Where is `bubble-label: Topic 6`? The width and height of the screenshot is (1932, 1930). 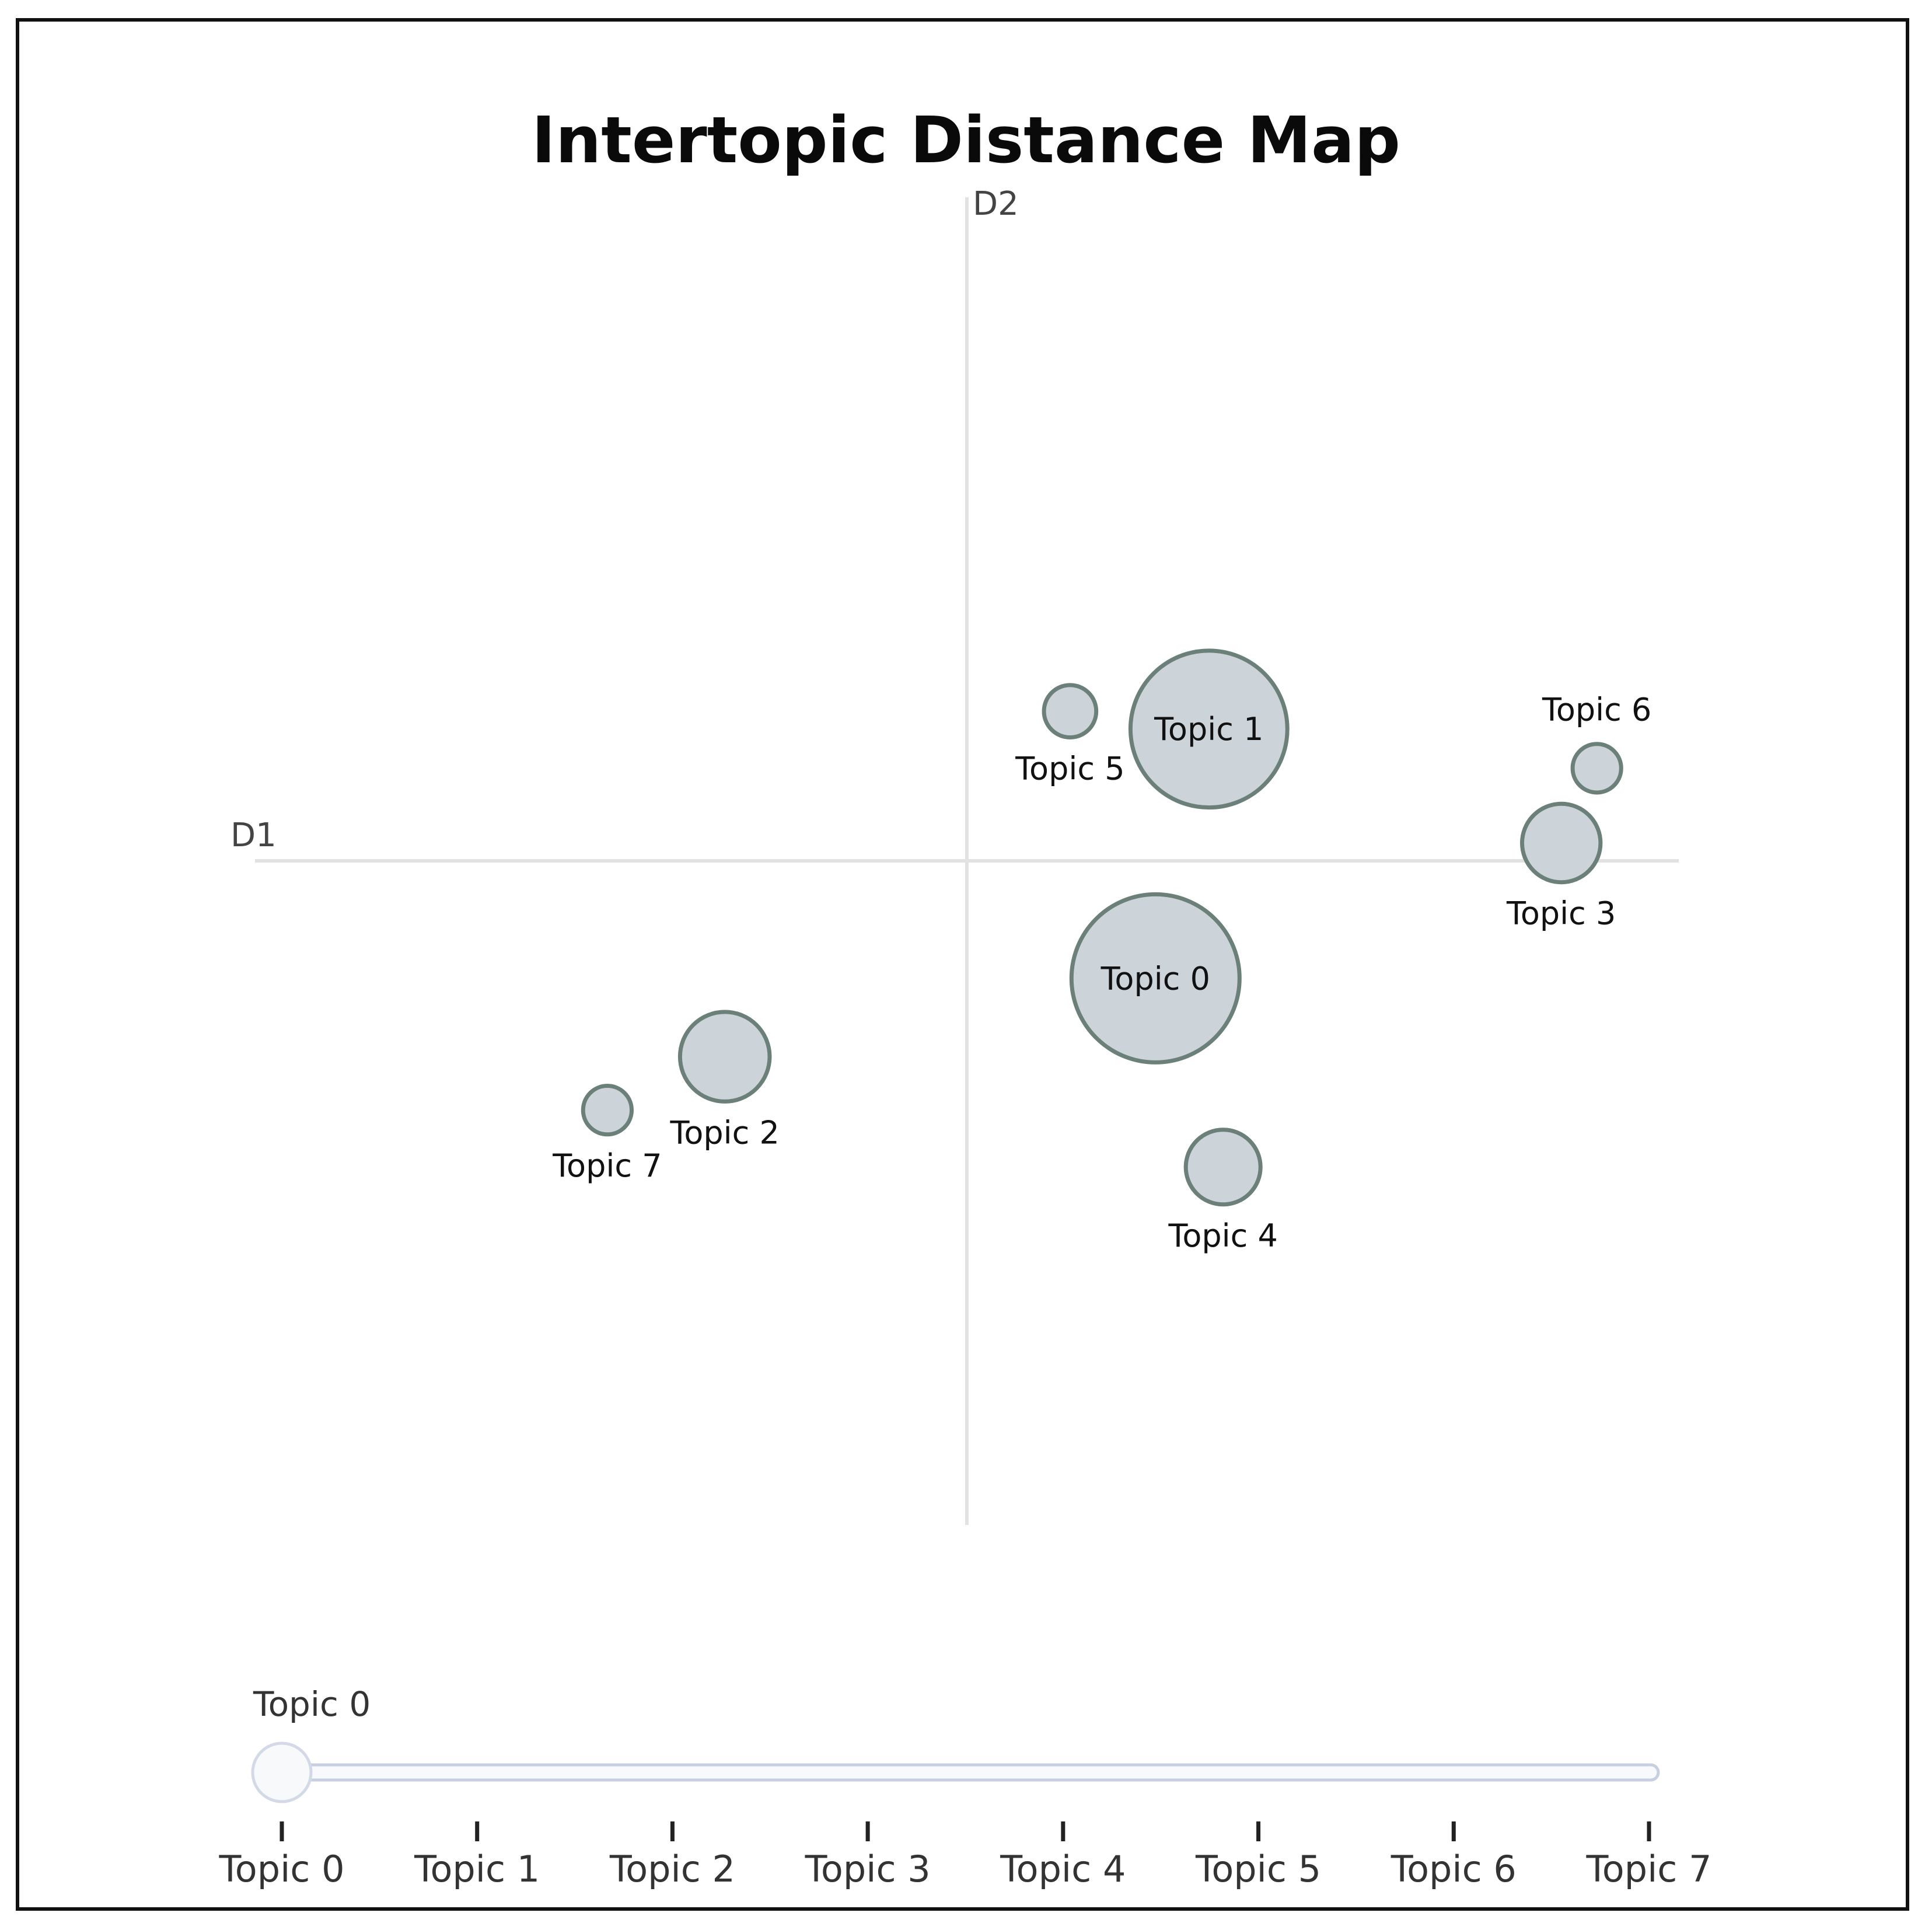 bubble-label: Topic 6 is located at coordinates (1596, 710).